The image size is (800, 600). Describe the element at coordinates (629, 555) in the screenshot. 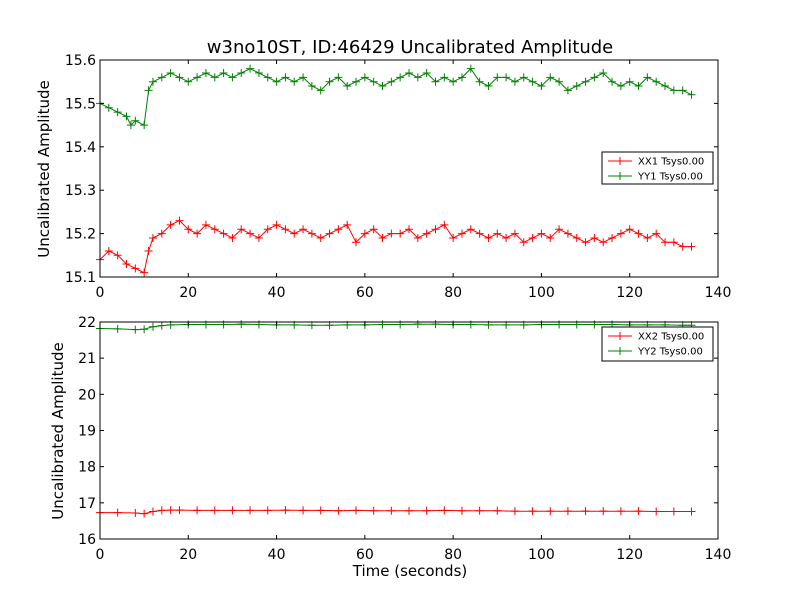

I see `x-tick-label: 120` at that location.